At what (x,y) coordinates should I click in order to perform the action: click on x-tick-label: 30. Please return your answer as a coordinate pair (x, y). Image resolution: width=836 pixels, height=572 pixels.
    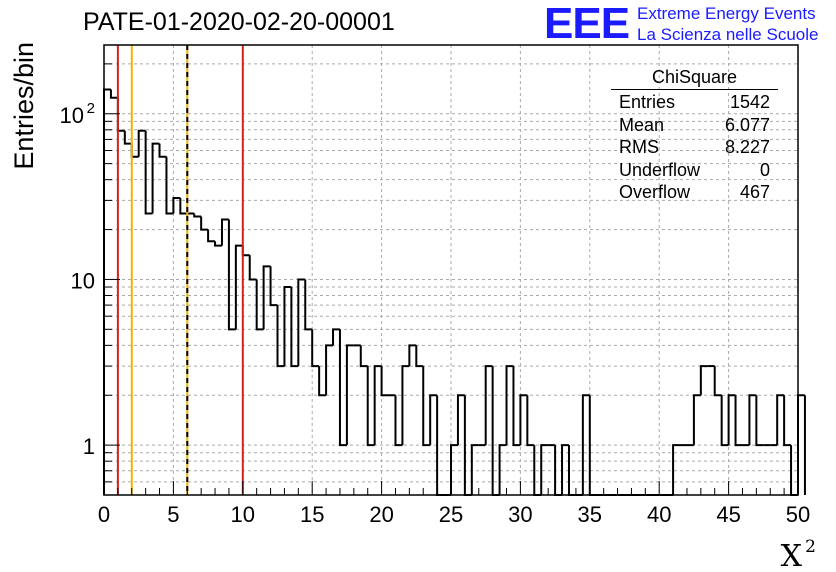
    Looking at the image, I should click on (520, 514).